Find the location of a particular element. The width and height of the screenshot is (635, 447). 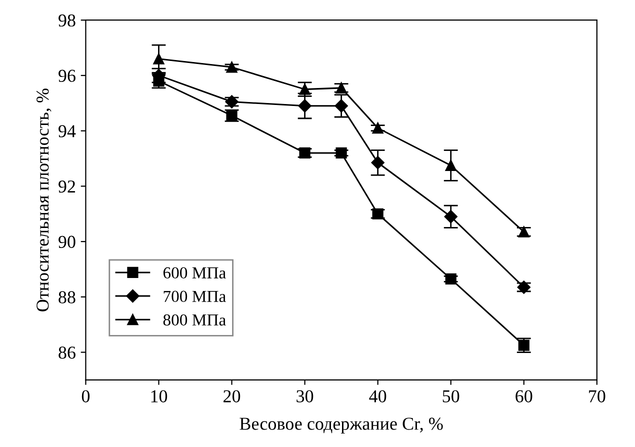

x-tick-label: 60 is located at coordinates (524, 396).